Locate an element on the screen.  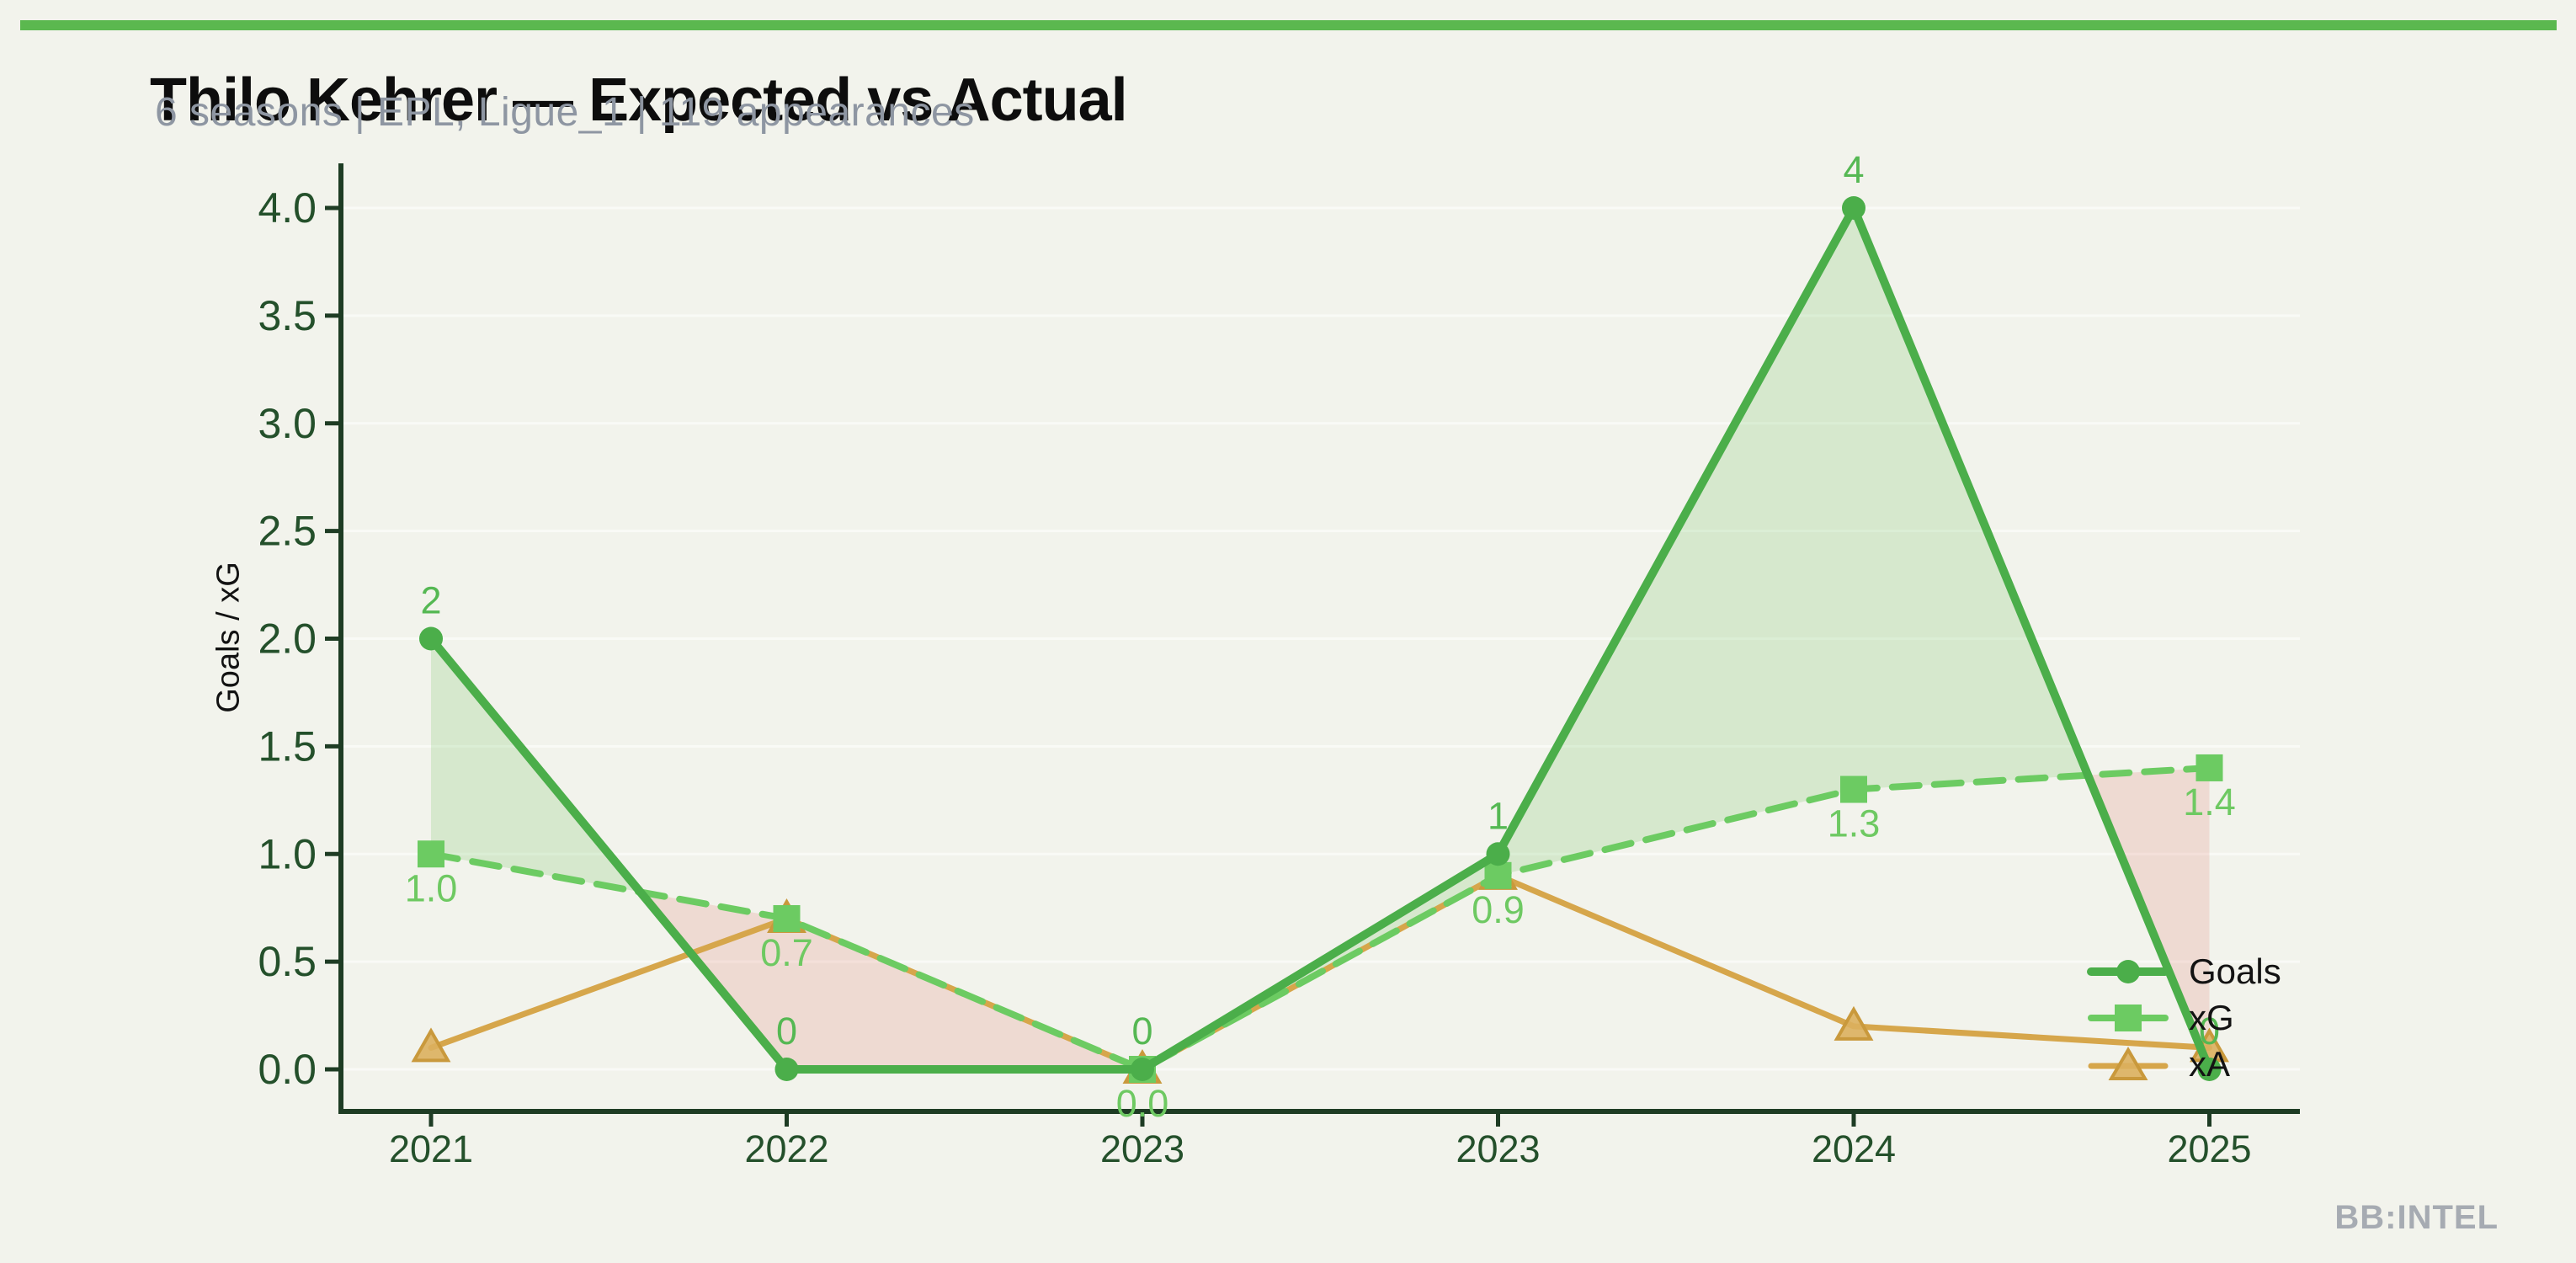
y-tick-label: 1.5 is located at coordinates (287, 746).